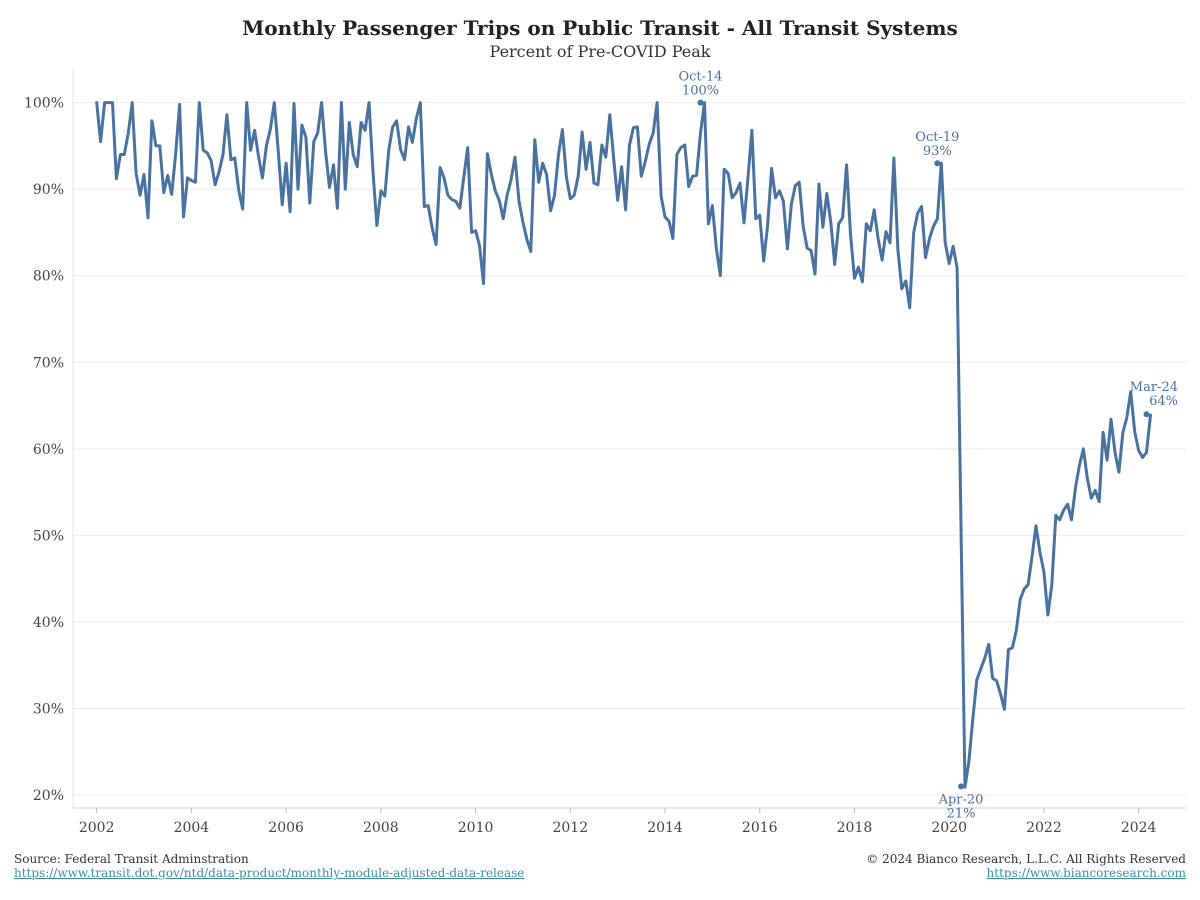  What do you see at coordinates (48, 536) in the screenshot?
I see `y-tick-label: 50%` at bounding box center [48, 536].